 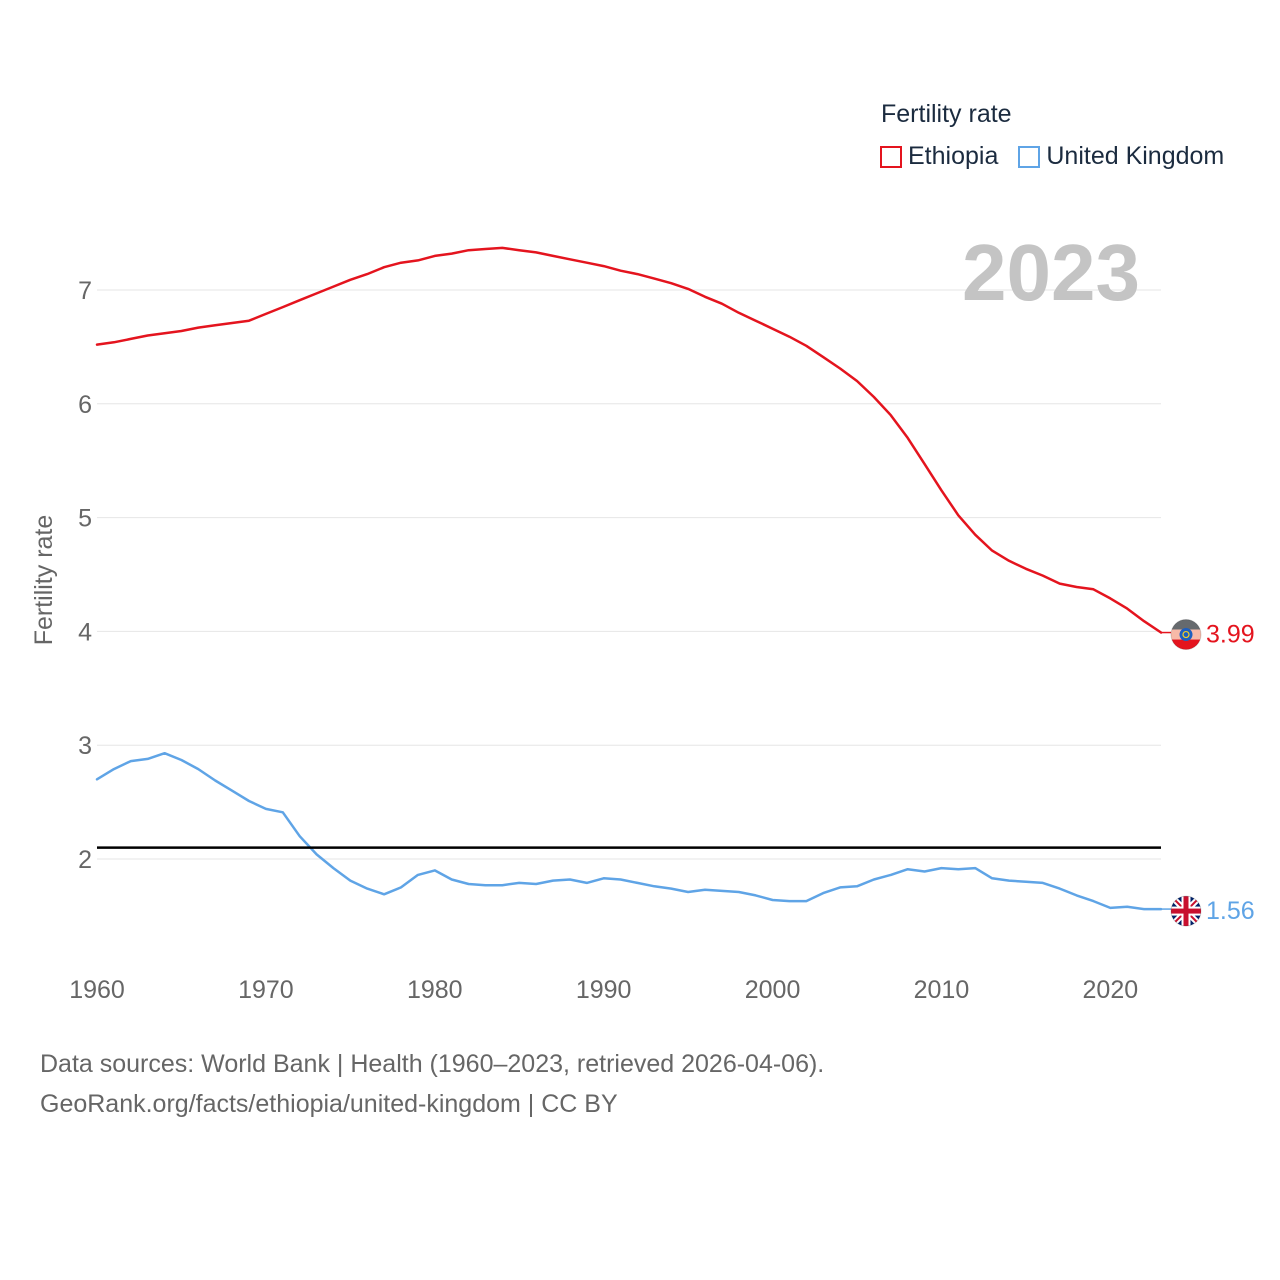 I want to click on x-tick-label-1980: 1980, so click(x=435, y=990).